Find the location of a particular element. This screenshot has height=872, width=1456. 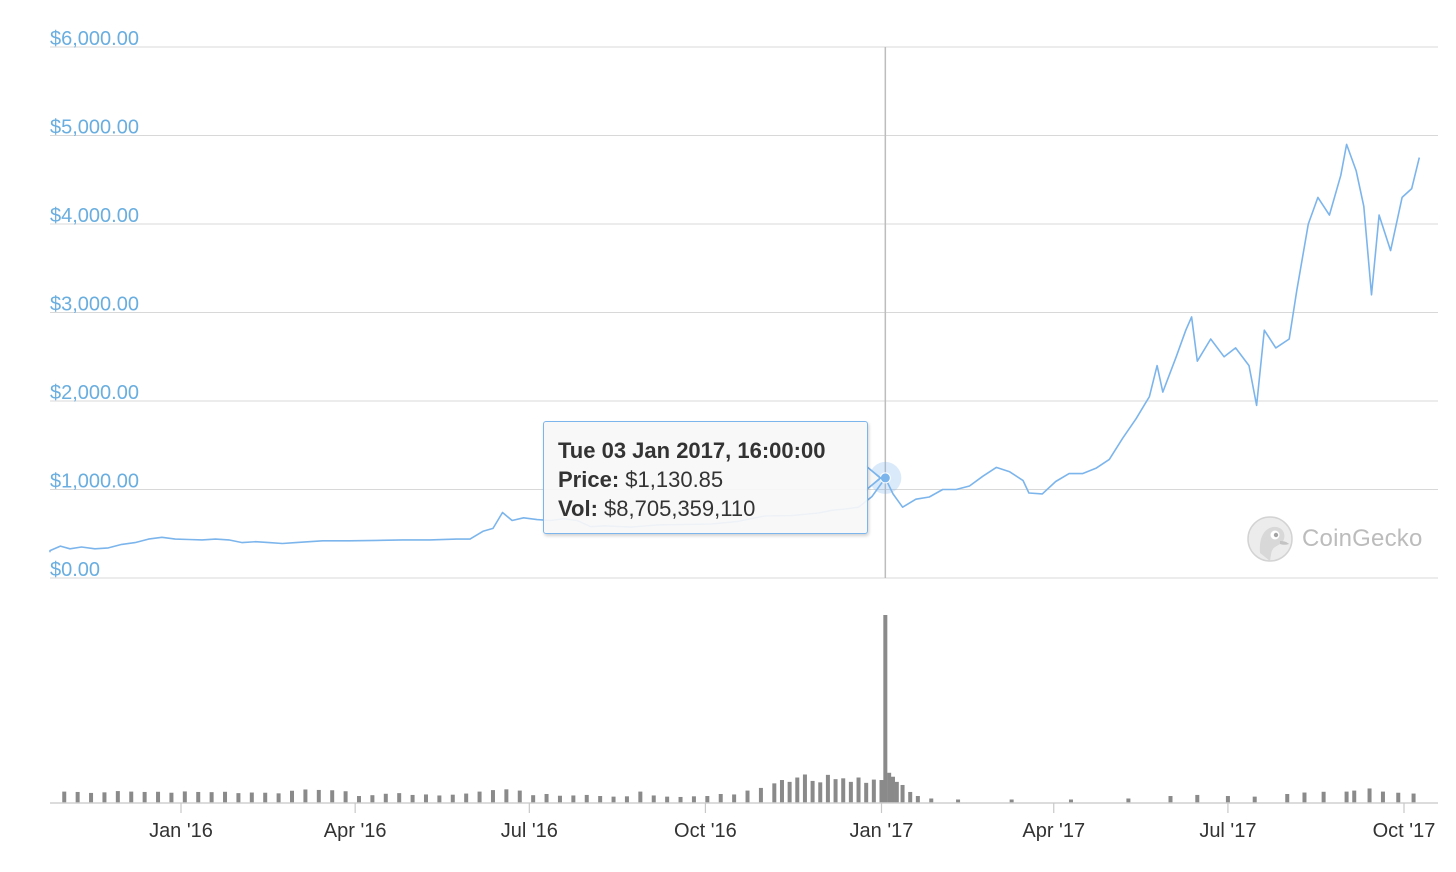

tooltip-volume-row: Vol: $8,705,359,110 is located at coordinates (705, 508).